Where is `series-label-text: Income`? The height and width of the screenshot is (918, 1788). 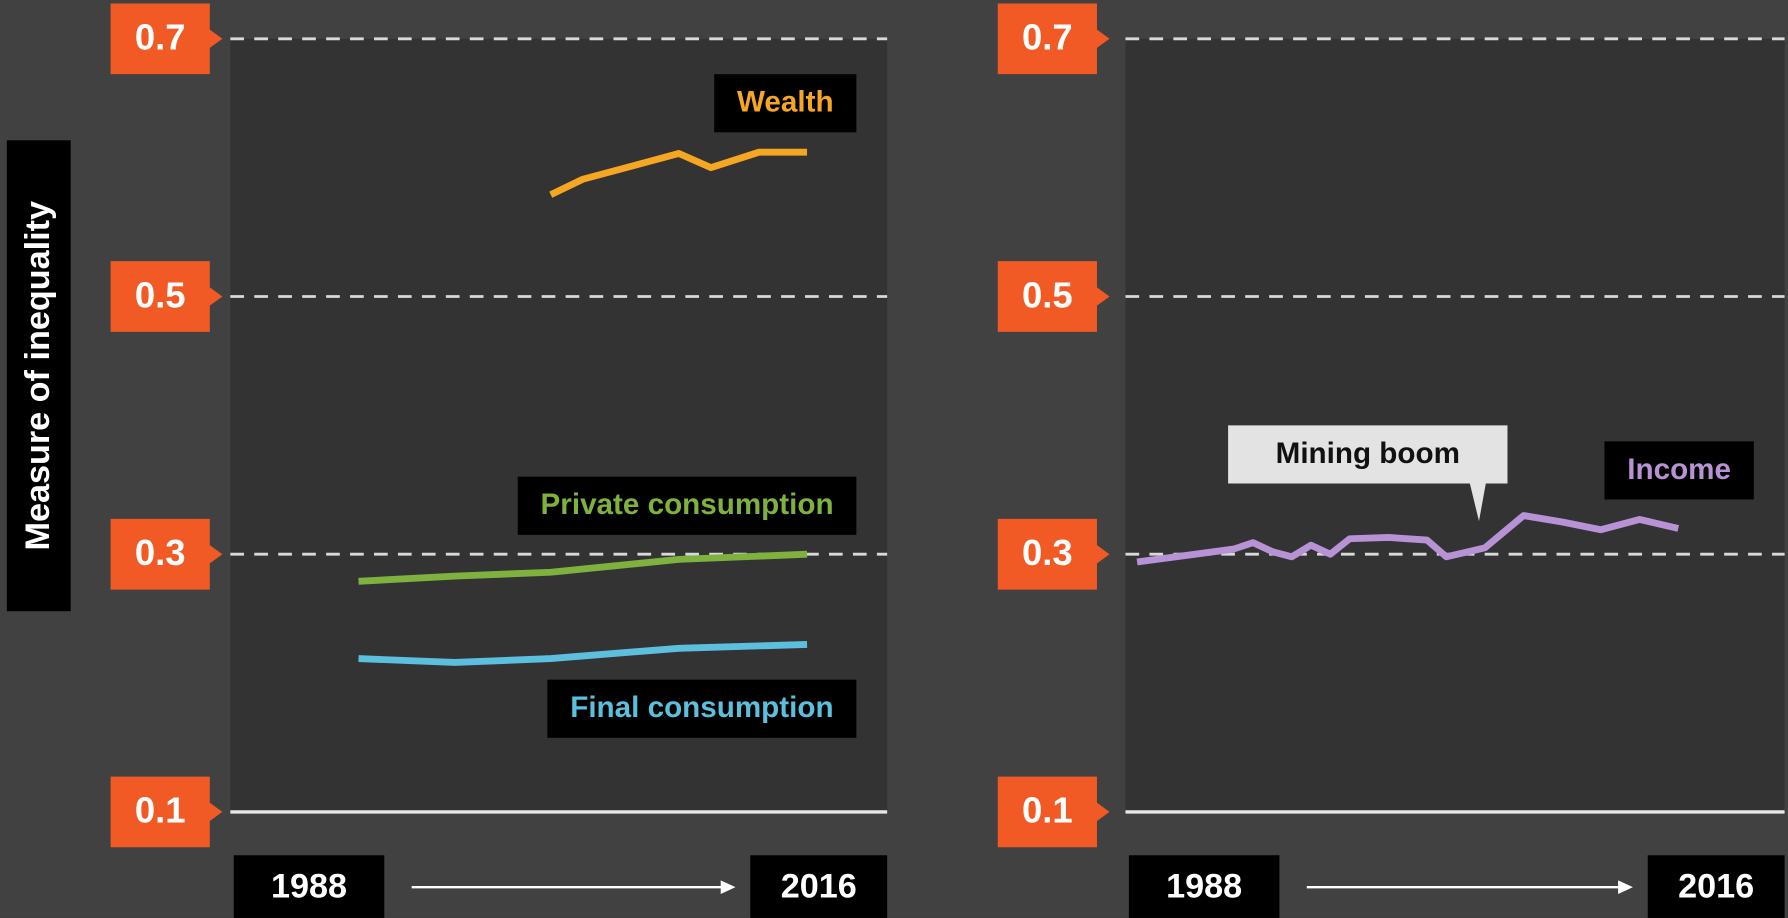 series-label-text: Income is located at coordinates (1679, 469).